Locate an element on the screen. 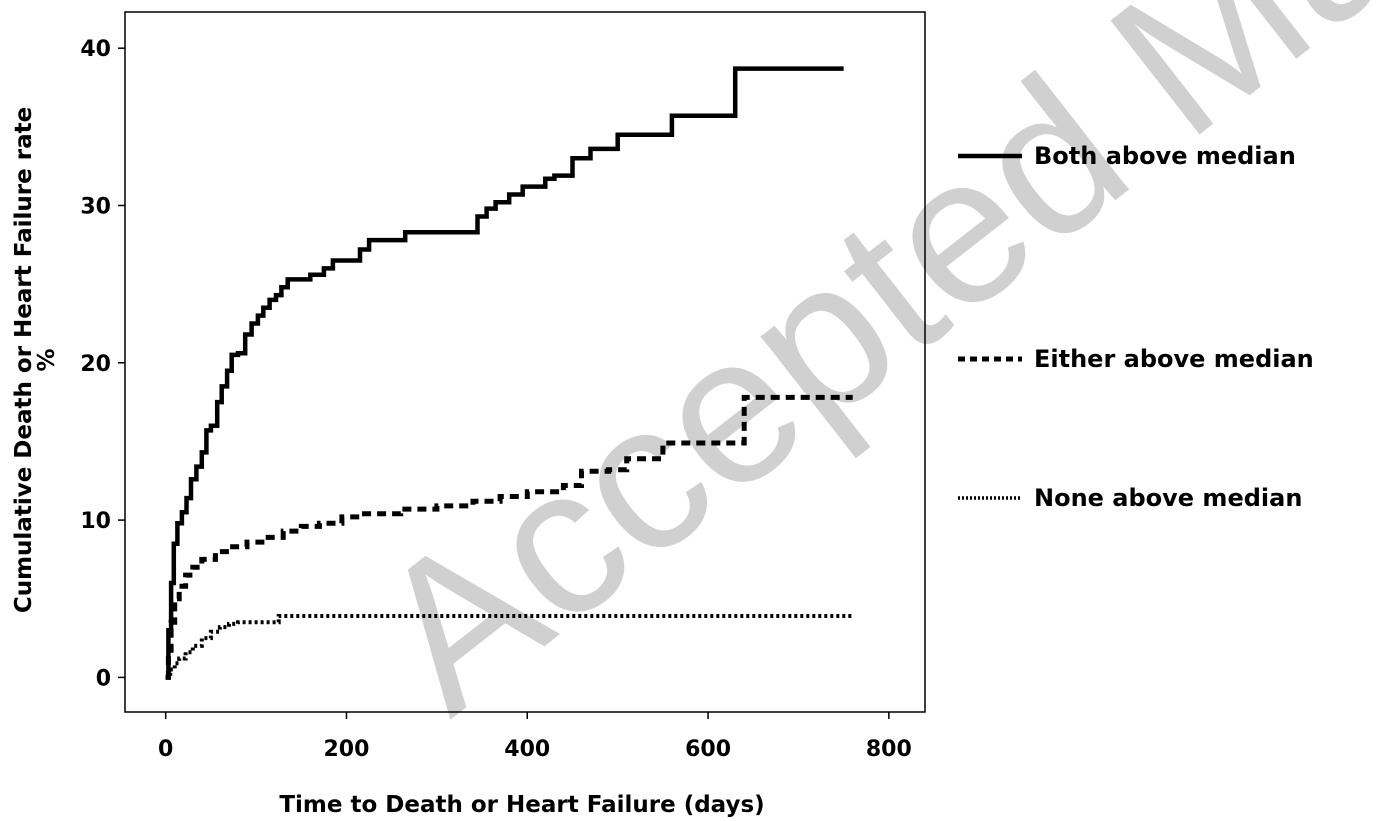 This screenshot has height=821, width=1393. y-tick-label: 10 is located at coordinates (95, 521).